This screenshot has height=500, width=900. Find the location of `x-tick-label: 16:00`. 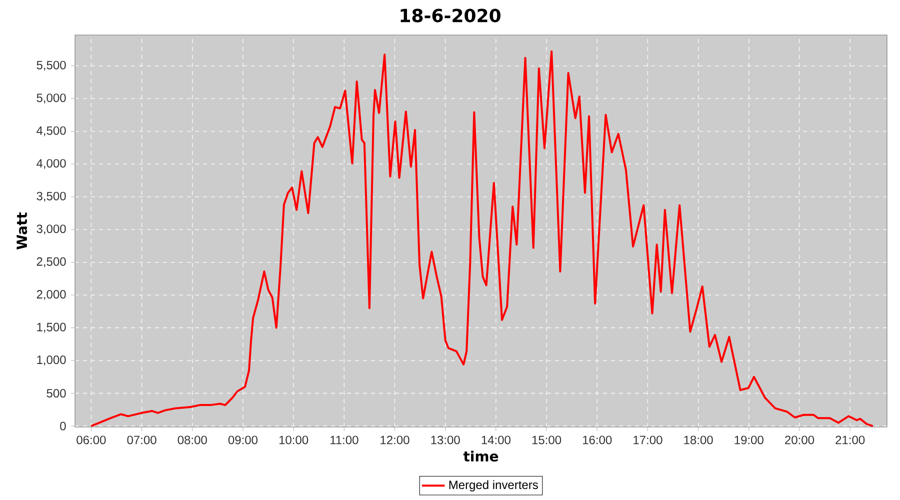

x-tick-label: 16:00 is located at coordinates (597, 440).